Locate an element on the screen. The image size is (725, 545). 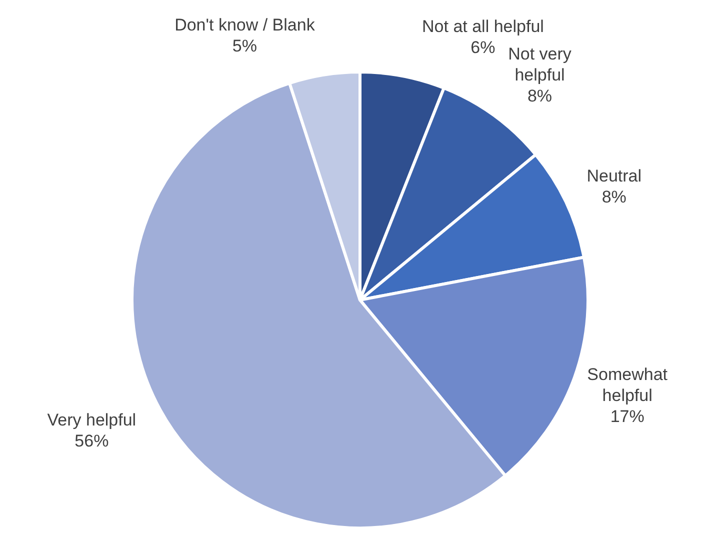
slice-label: Very helpful is located at coordinates (91, 420).